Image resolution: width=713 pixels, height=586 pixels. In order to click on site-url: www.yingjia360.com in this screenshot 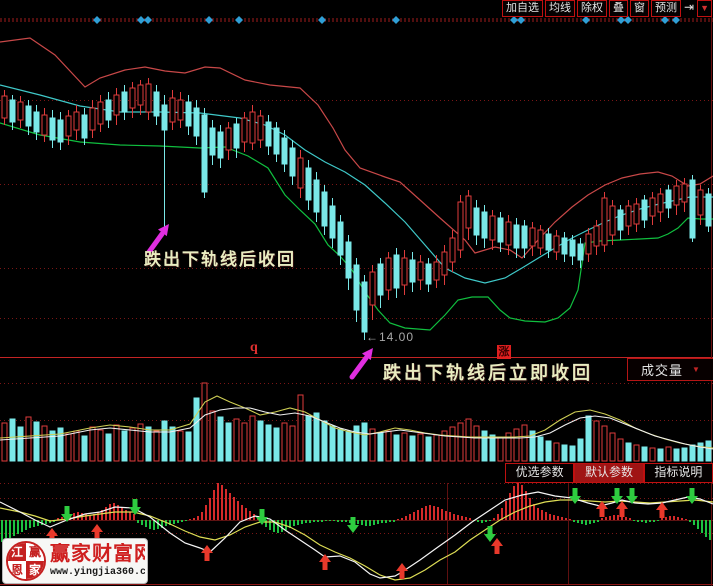, I will do `click(97, 572)`.